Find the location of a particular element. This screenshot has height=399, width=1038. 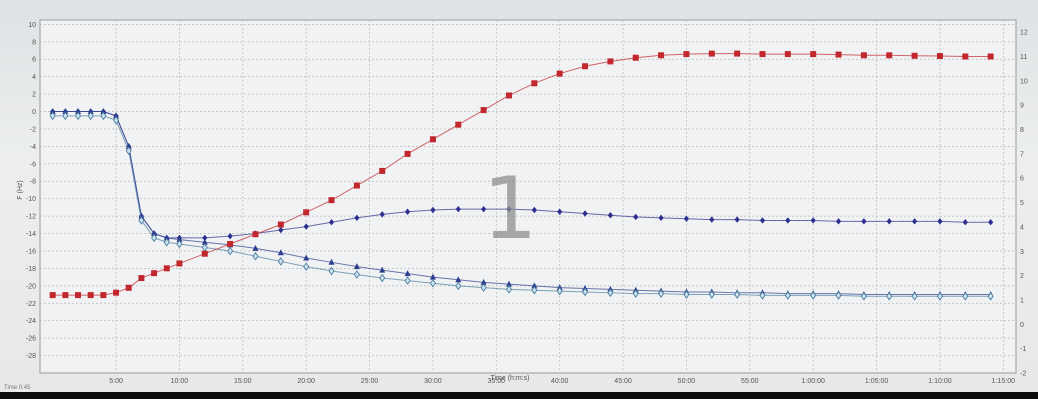

x-tick-label: 10:00 is located at coordinates (180, 381).